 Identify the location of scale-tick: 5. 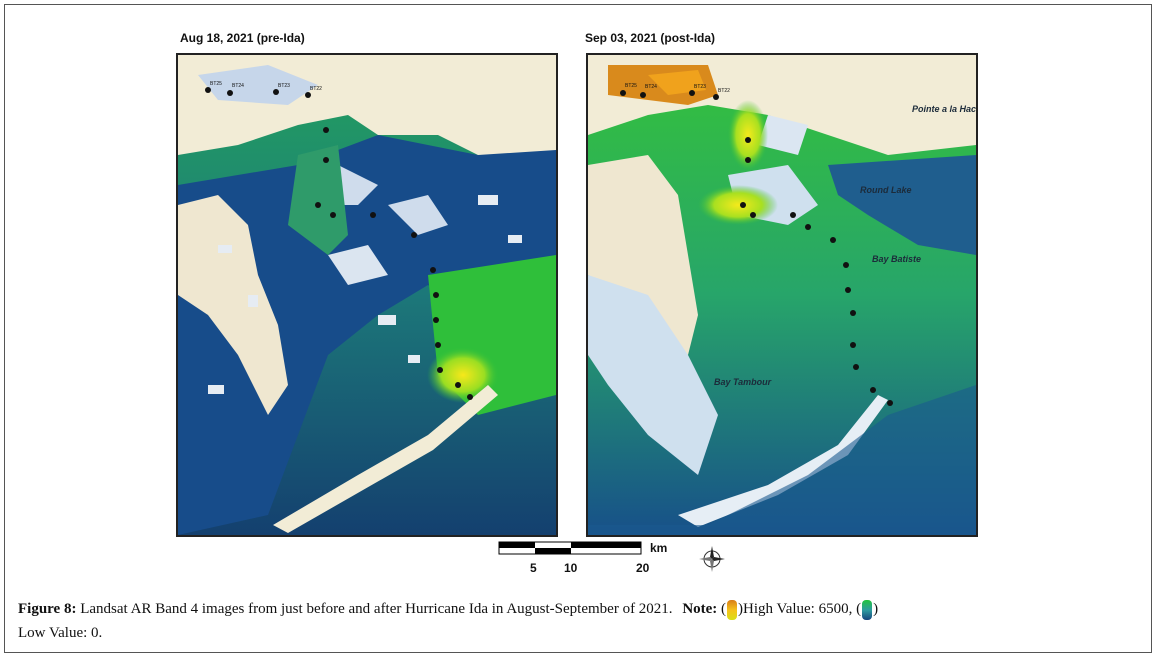
(533, 568).